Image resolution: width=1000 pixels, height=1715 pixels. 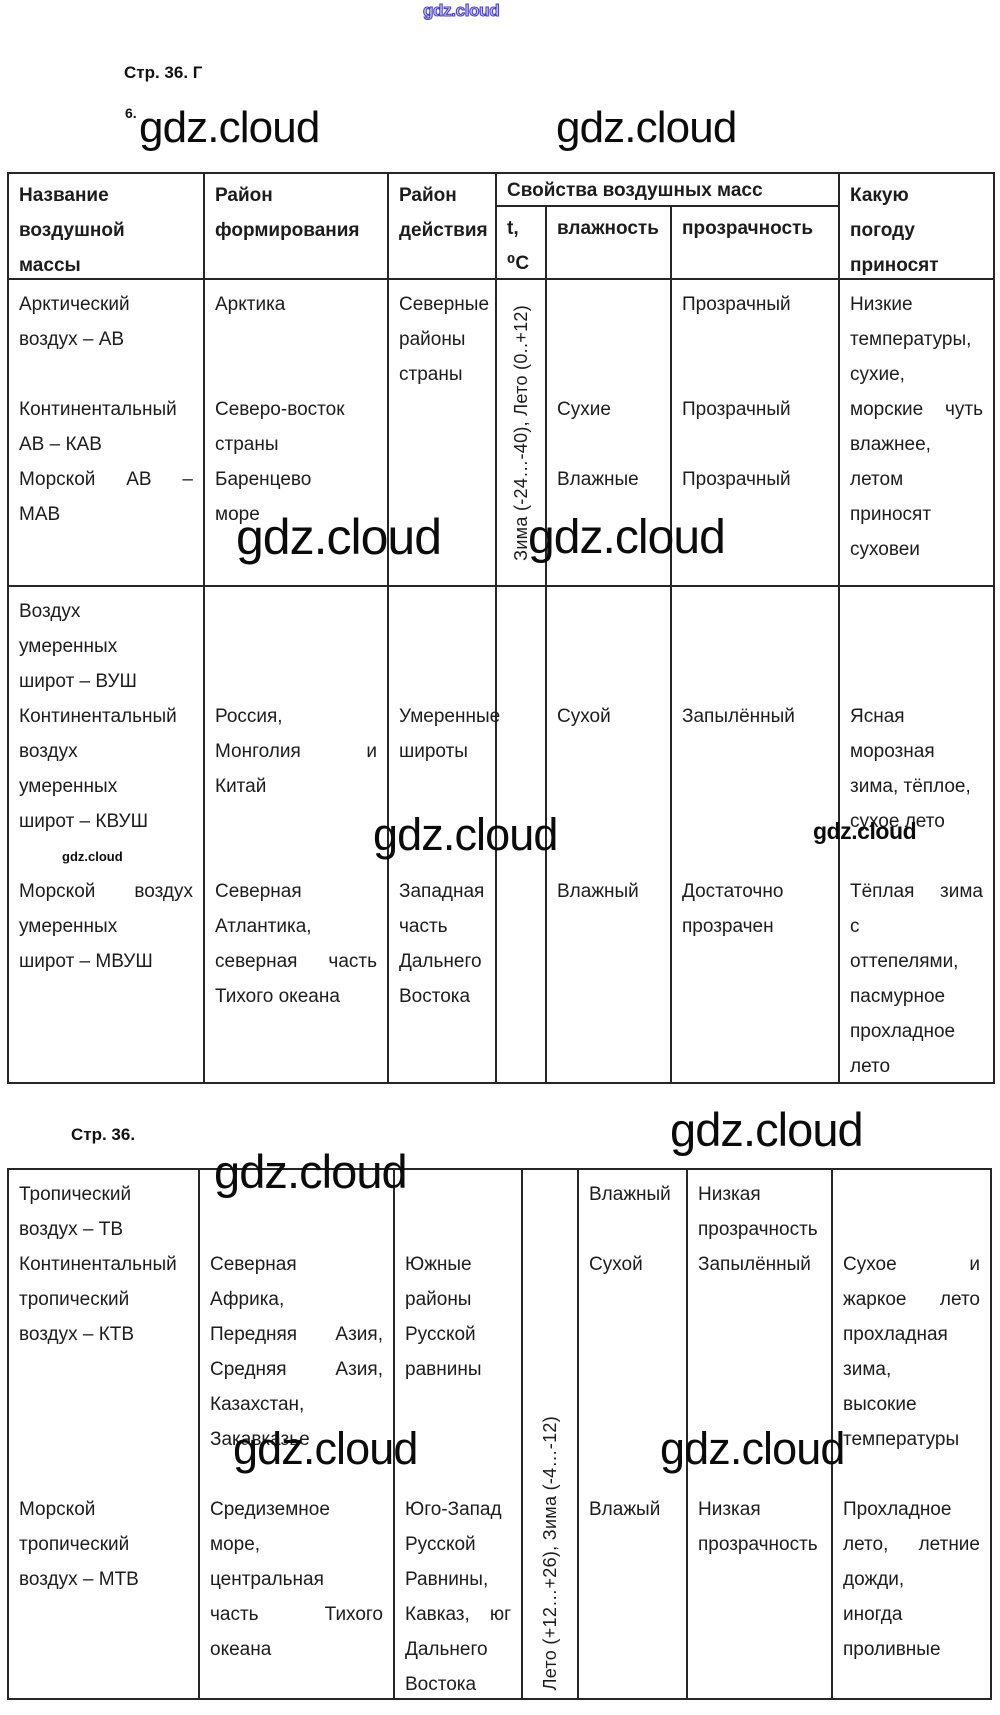 What do you see at coordinates (86, 961) in the screenshot?
I see `cell-line: широт – МВУШ` at bounding box center [86, 961].